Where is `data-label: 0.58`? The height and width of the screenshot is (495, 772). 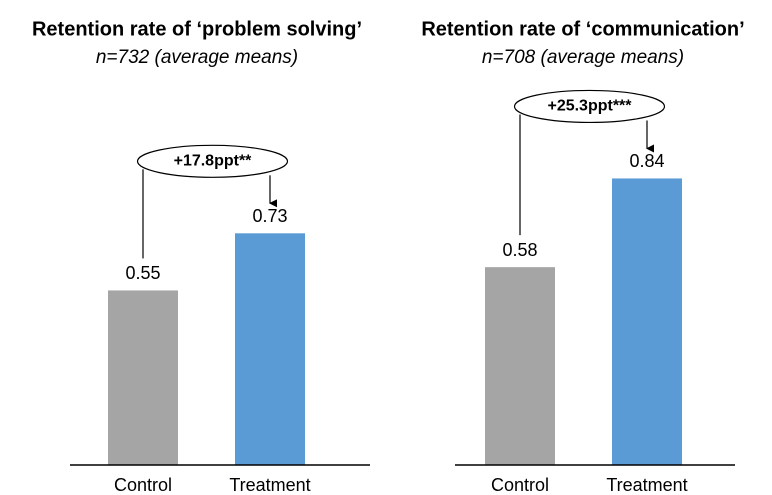 data-label: 0.58 is located at coordinates (519, 250).